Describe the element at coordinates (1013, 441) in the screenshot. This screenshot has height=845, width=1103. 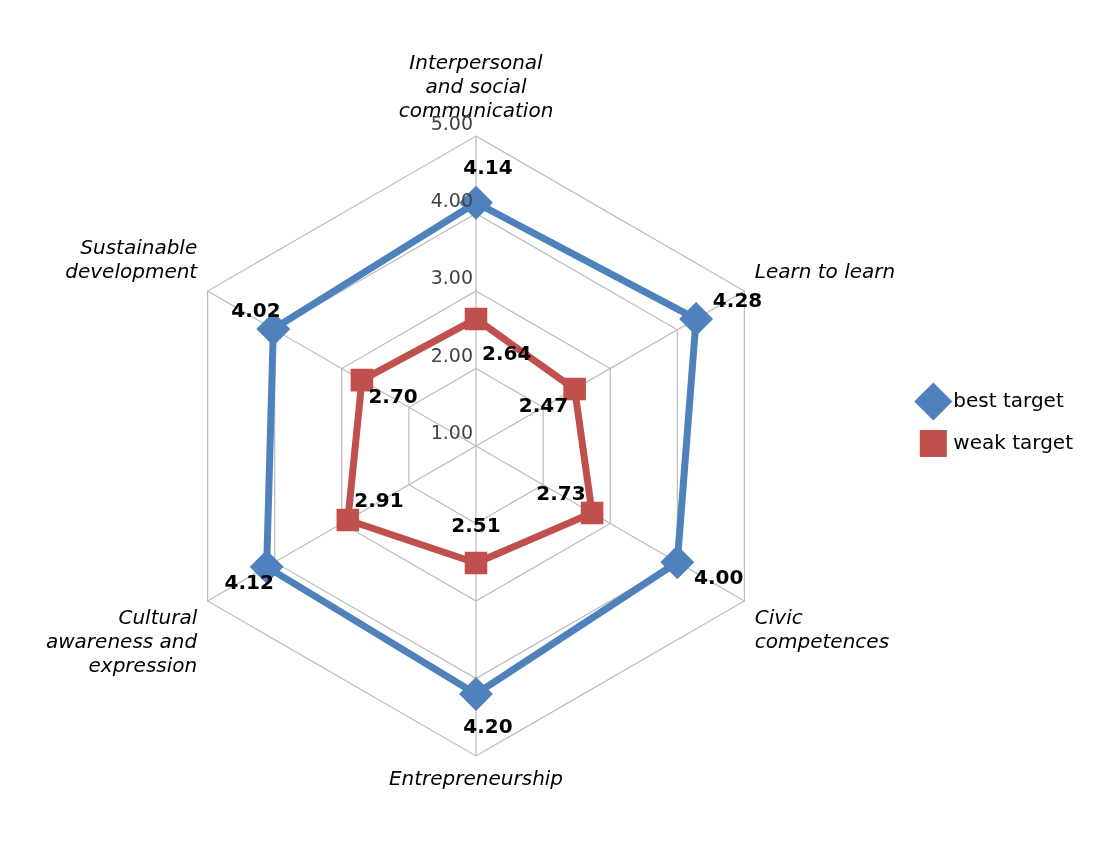
I see `legend-label: weak target` at that location.